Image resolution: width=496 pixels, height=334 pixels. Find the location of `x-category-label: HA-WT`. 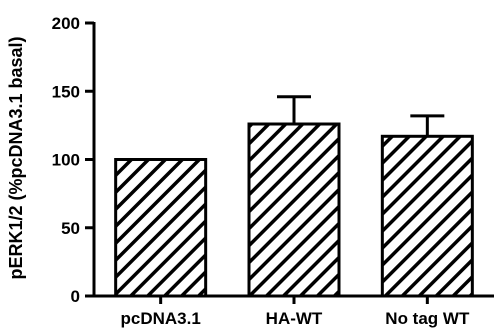

x-category-label: HA-WT is located at coordinates (294, 318).